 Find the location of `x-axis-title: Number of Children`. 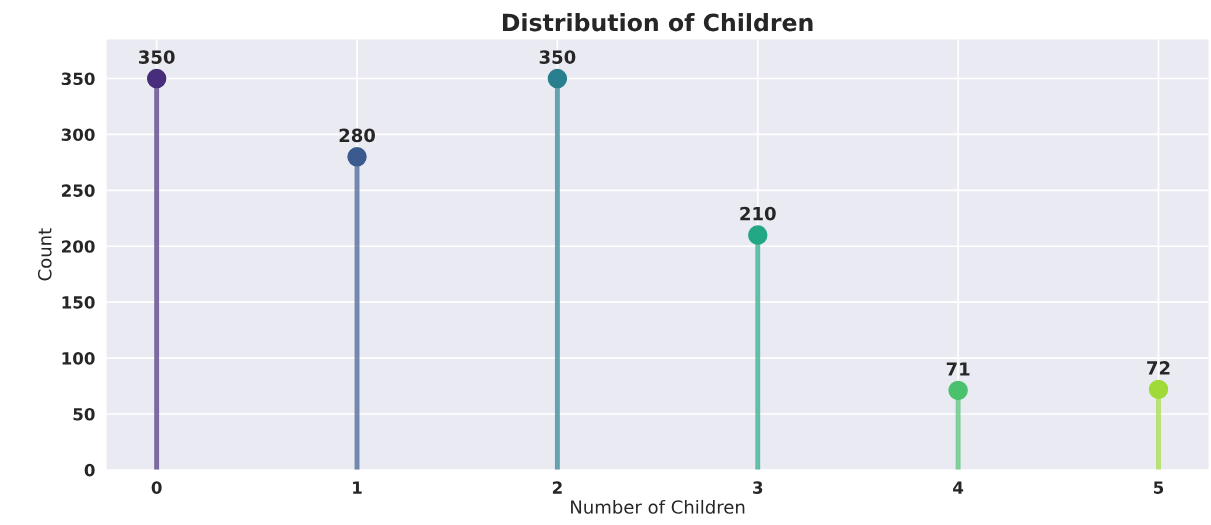

x-axis-title: Number of Children is located at coordinates (658, 506).